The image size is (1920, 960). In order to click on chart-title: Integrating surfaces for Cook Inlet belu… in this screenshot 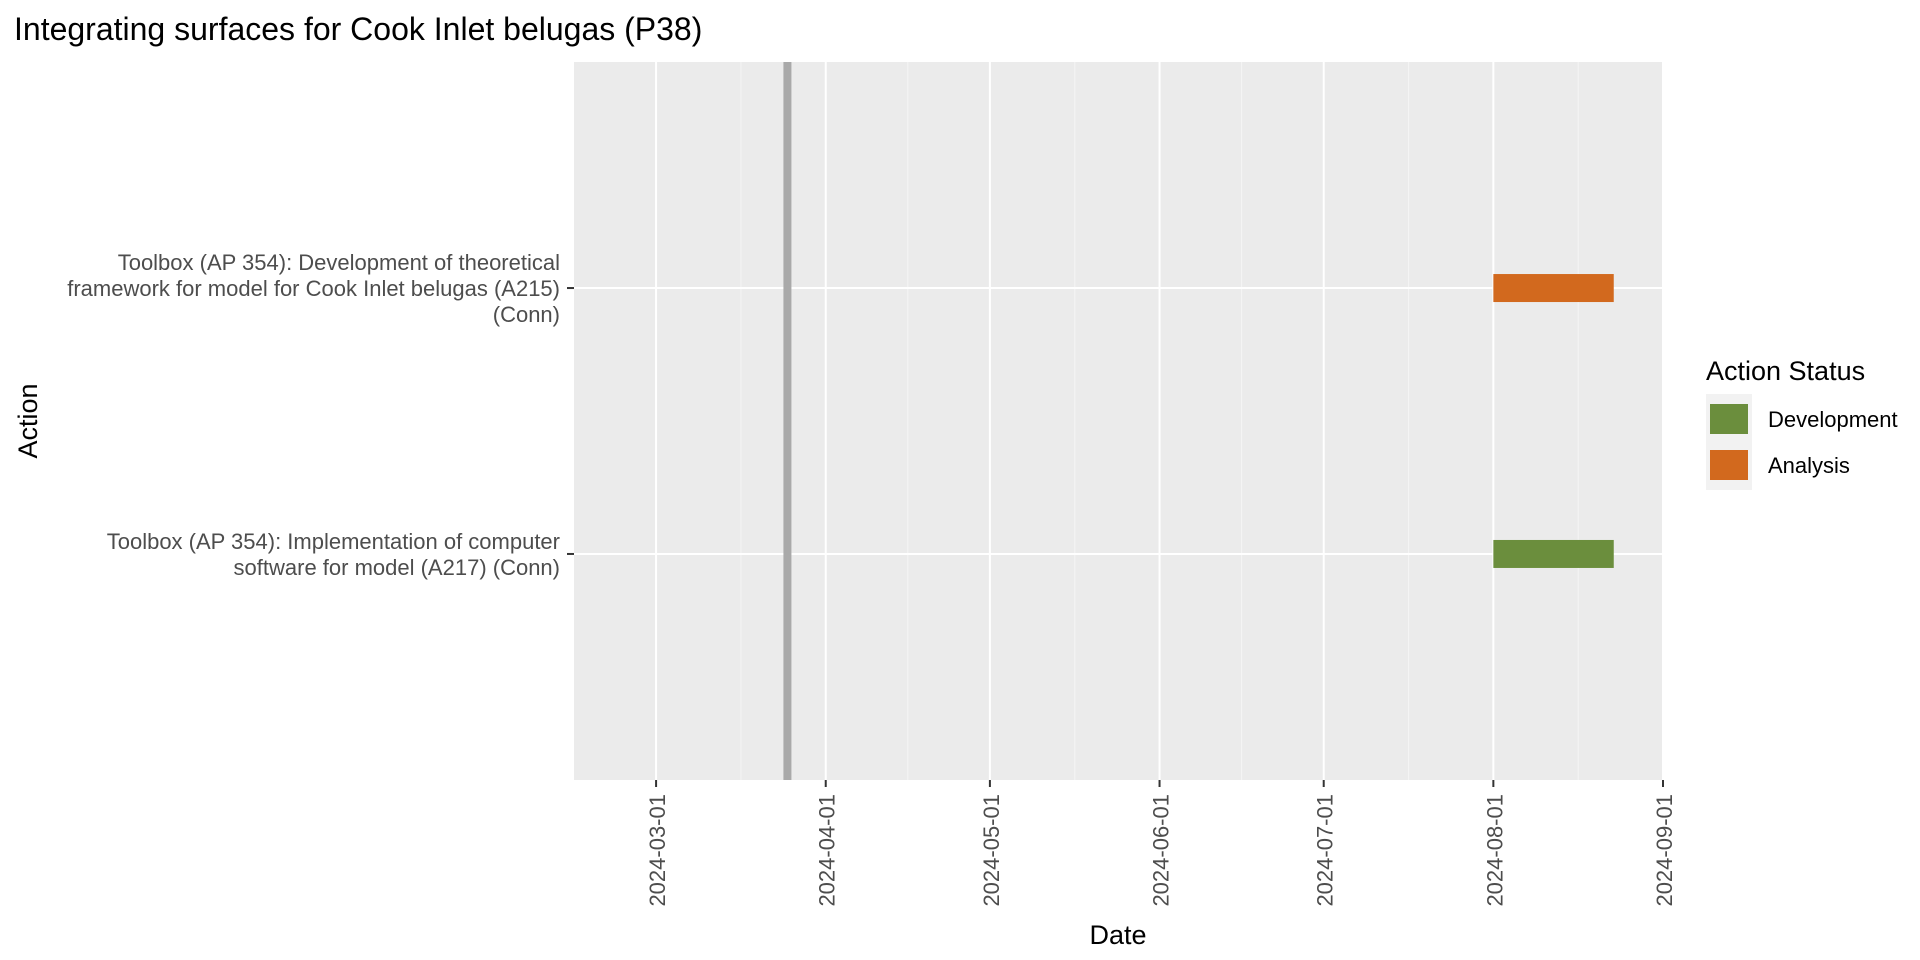, I will do `click(358, 29)`.